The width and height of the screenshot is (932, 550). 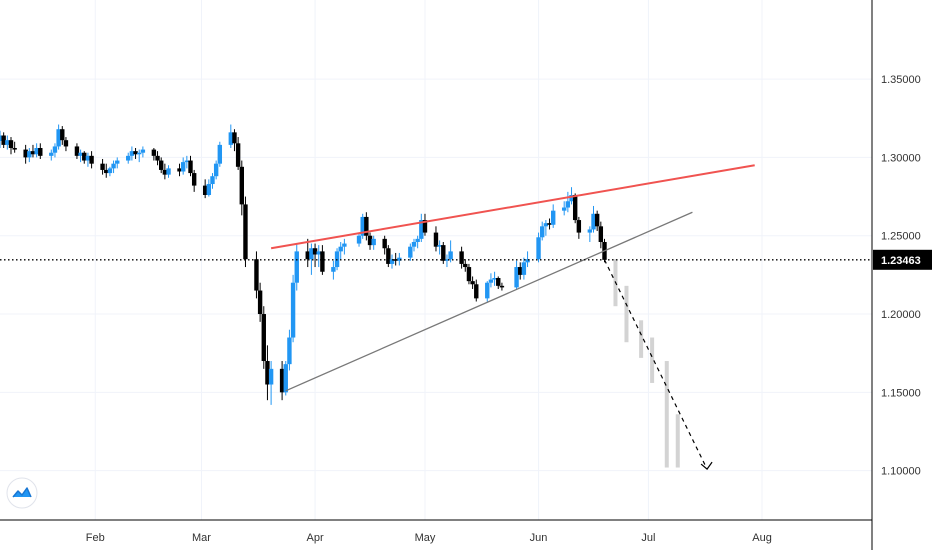 I want to click on support-line, so click(x=489, y=301).